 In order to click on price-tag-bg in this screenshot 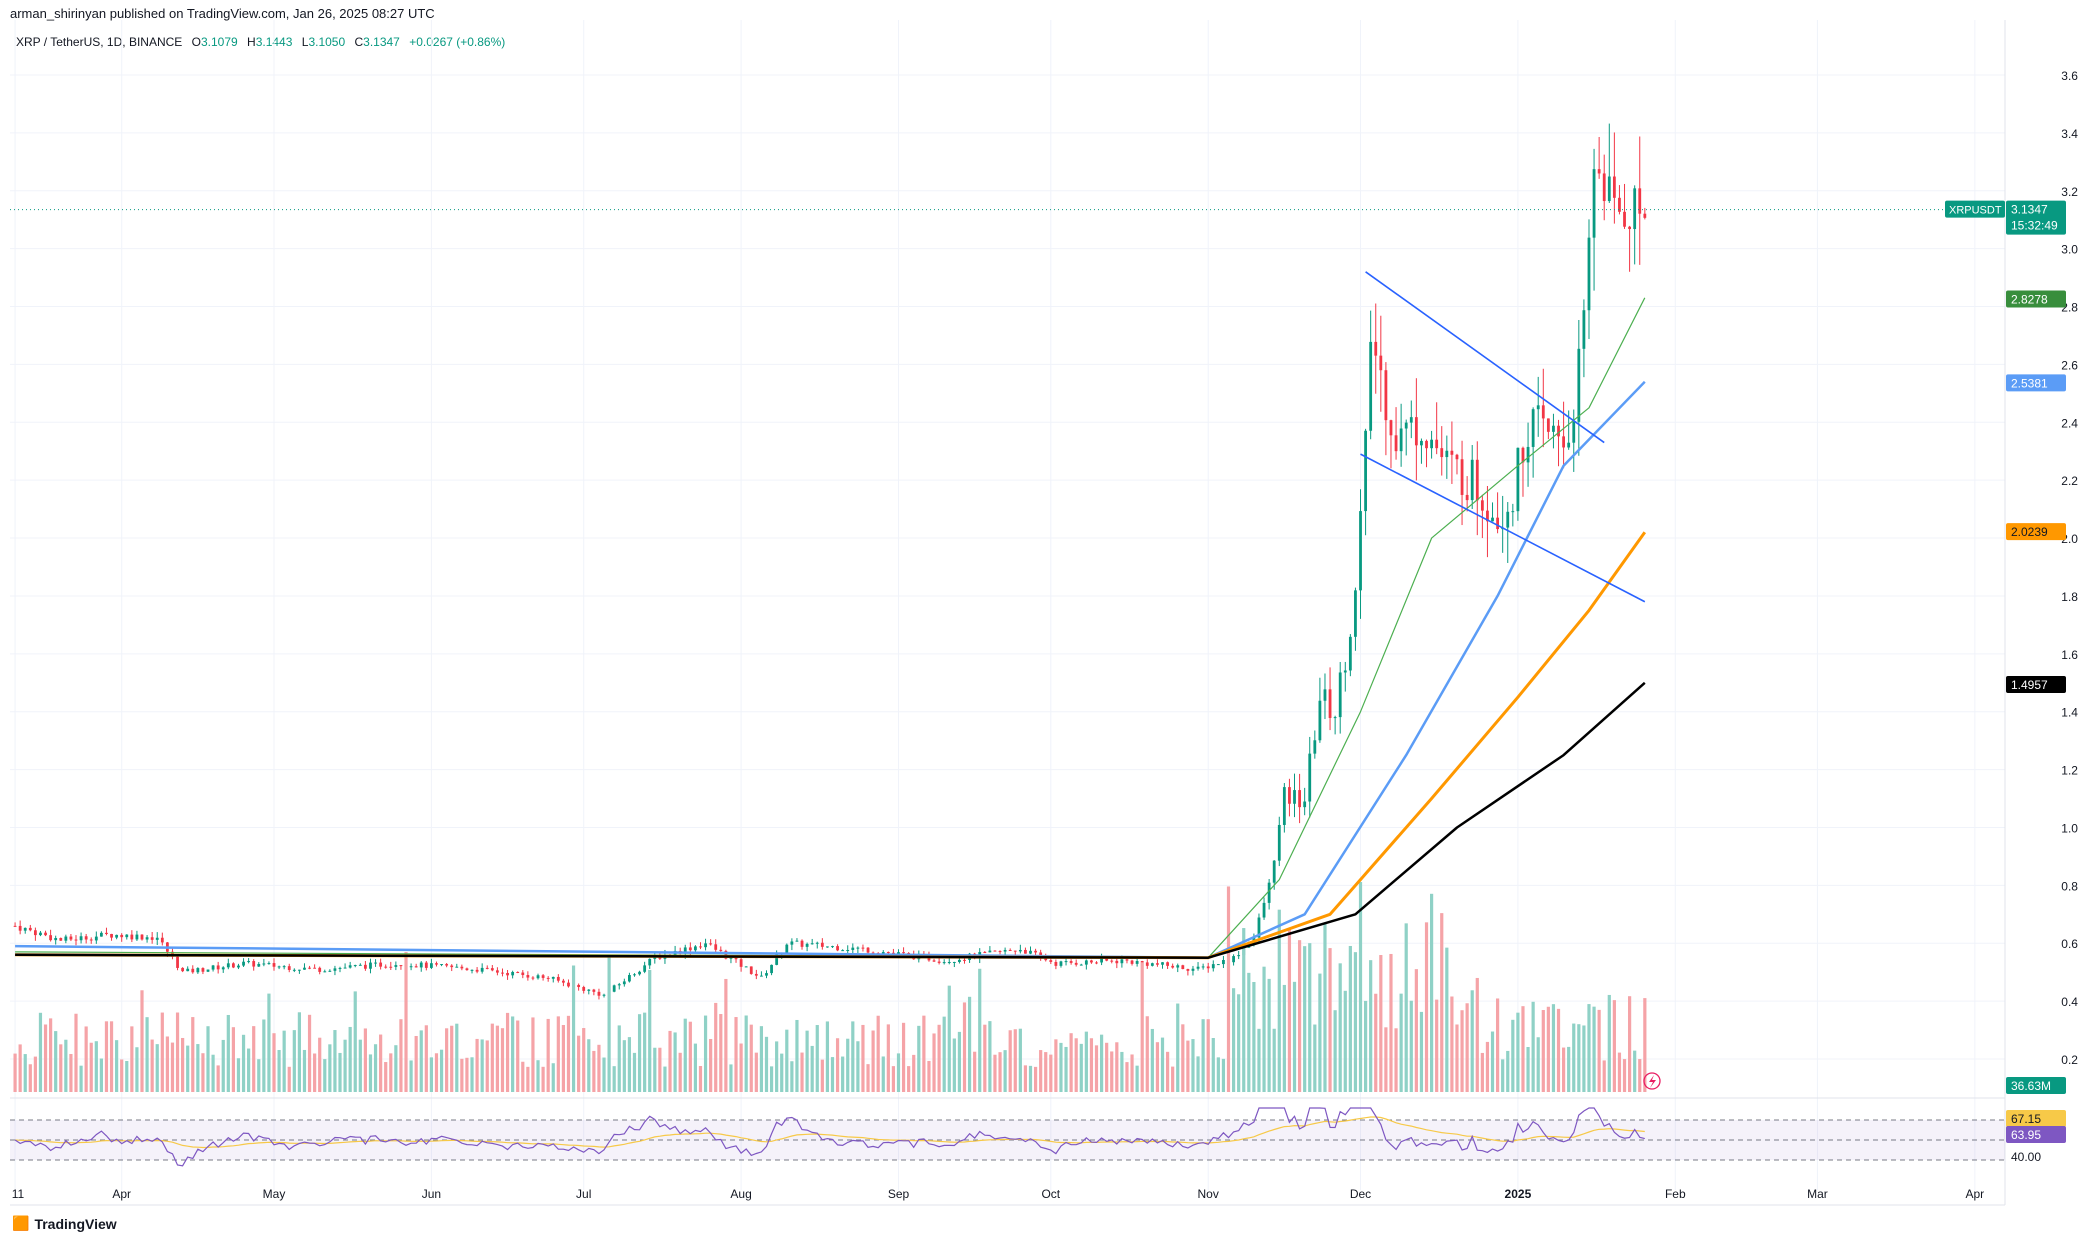, I will do `click(2036, 1085)`.